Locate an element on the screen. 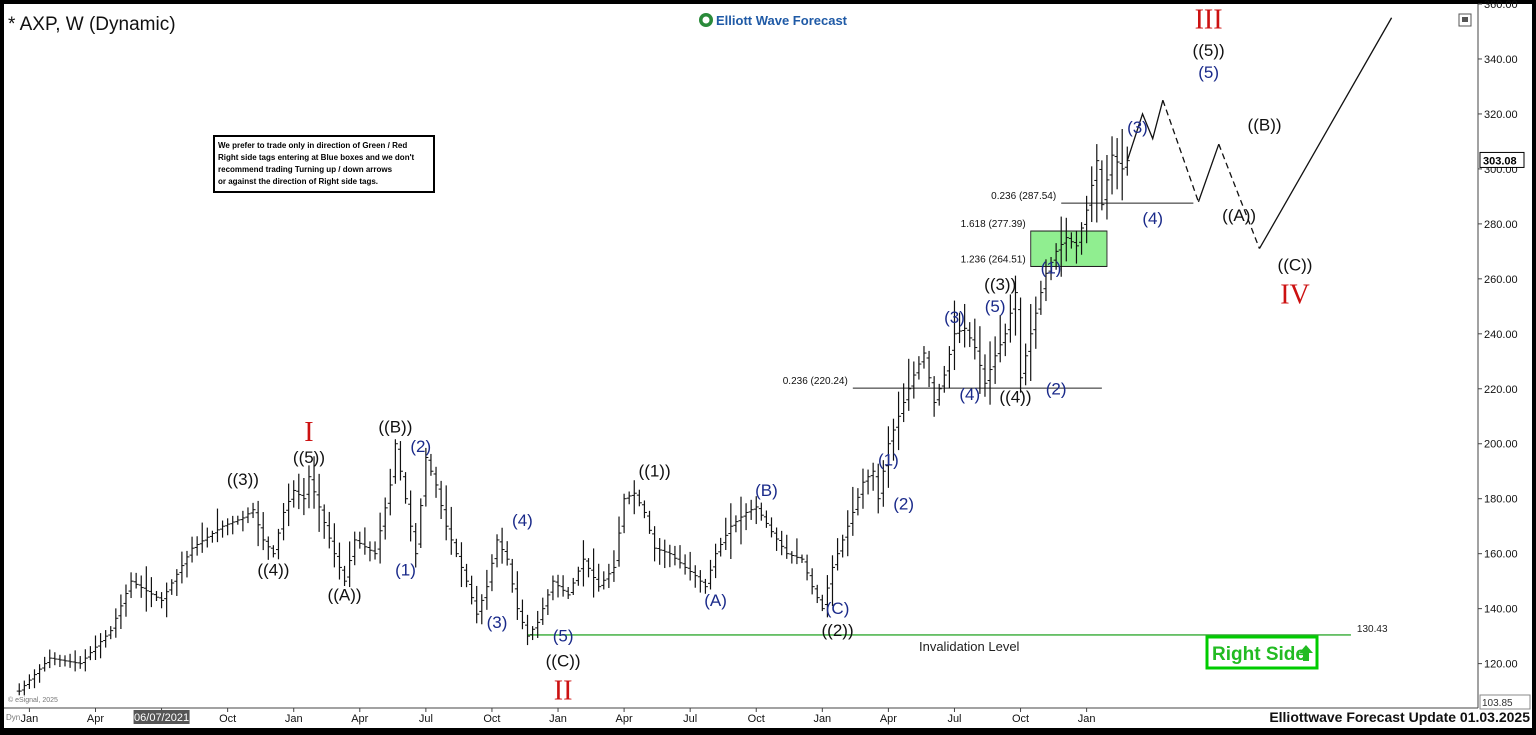 This screenshot has width=1536, height=735. x-axis-area is located at coordinates (768, 718).